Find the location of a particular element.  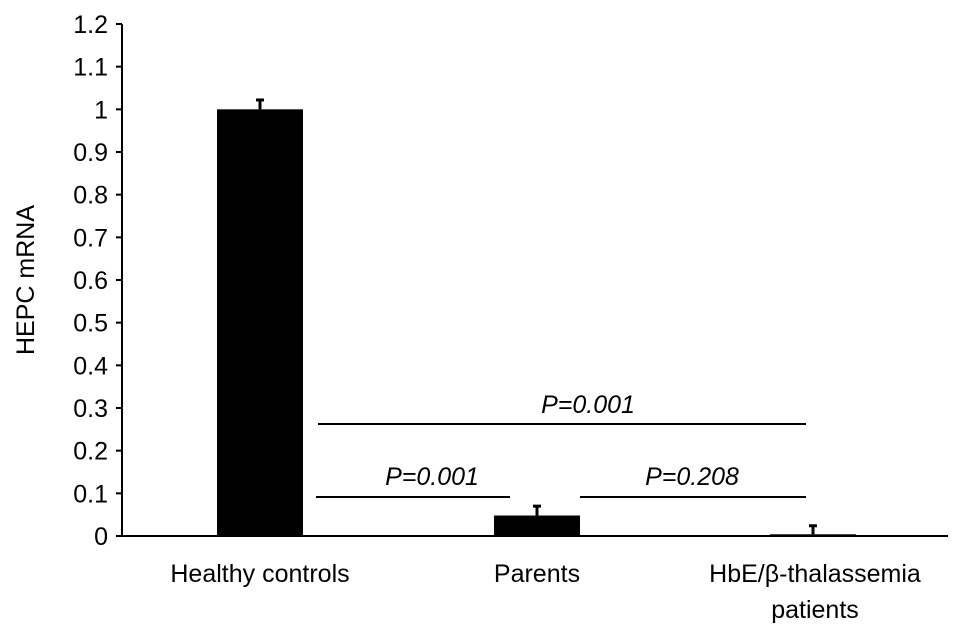

y-tick-label: 1 is located at coordinates (101, 110).